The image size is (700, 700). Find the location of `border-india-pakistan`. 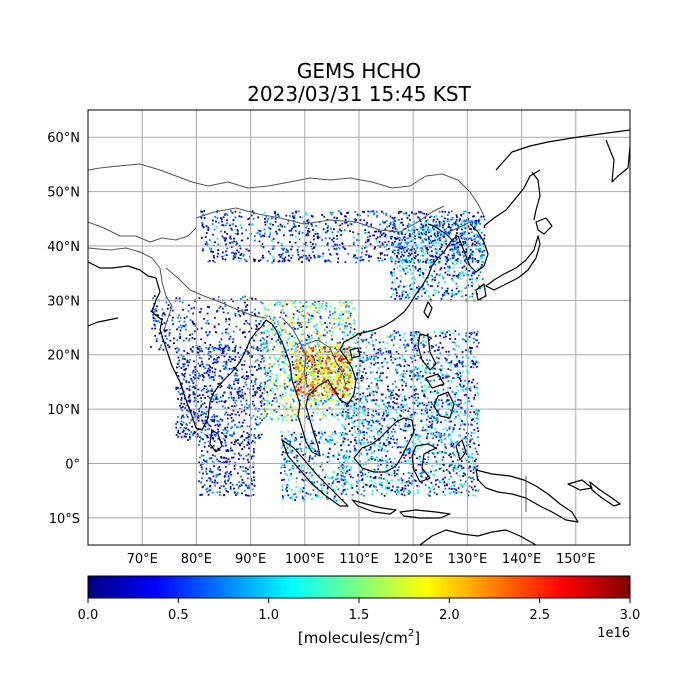

border-india-pakistan is located at coordinates (168, 313).